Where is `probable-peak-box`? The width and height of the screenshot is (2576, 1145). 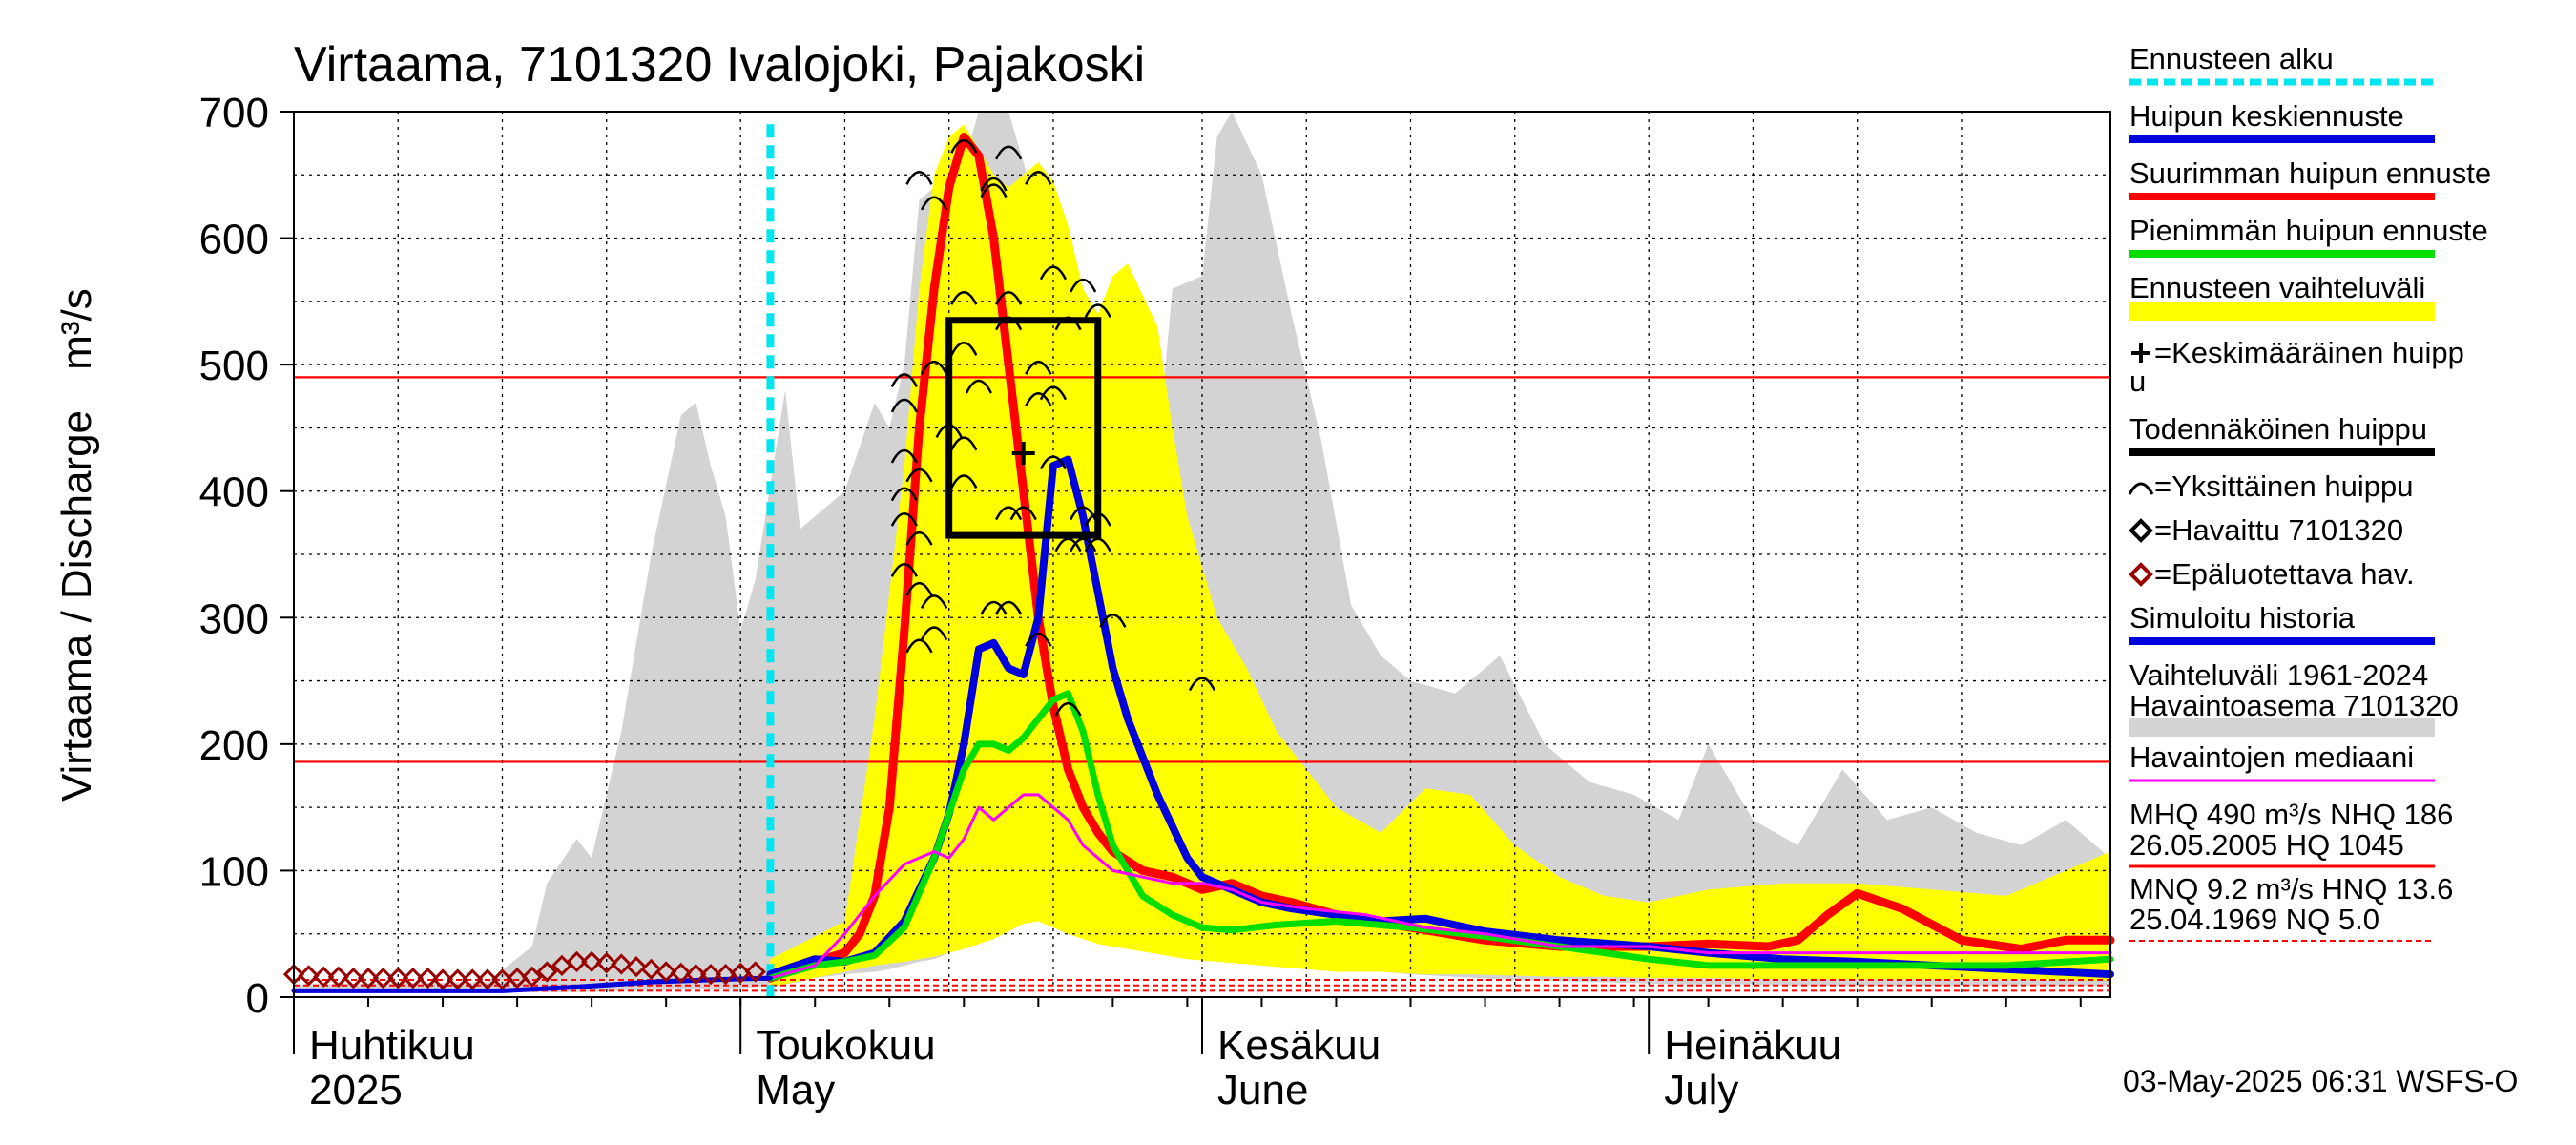 probable-peak-box is located at coordinates (1023, 428).